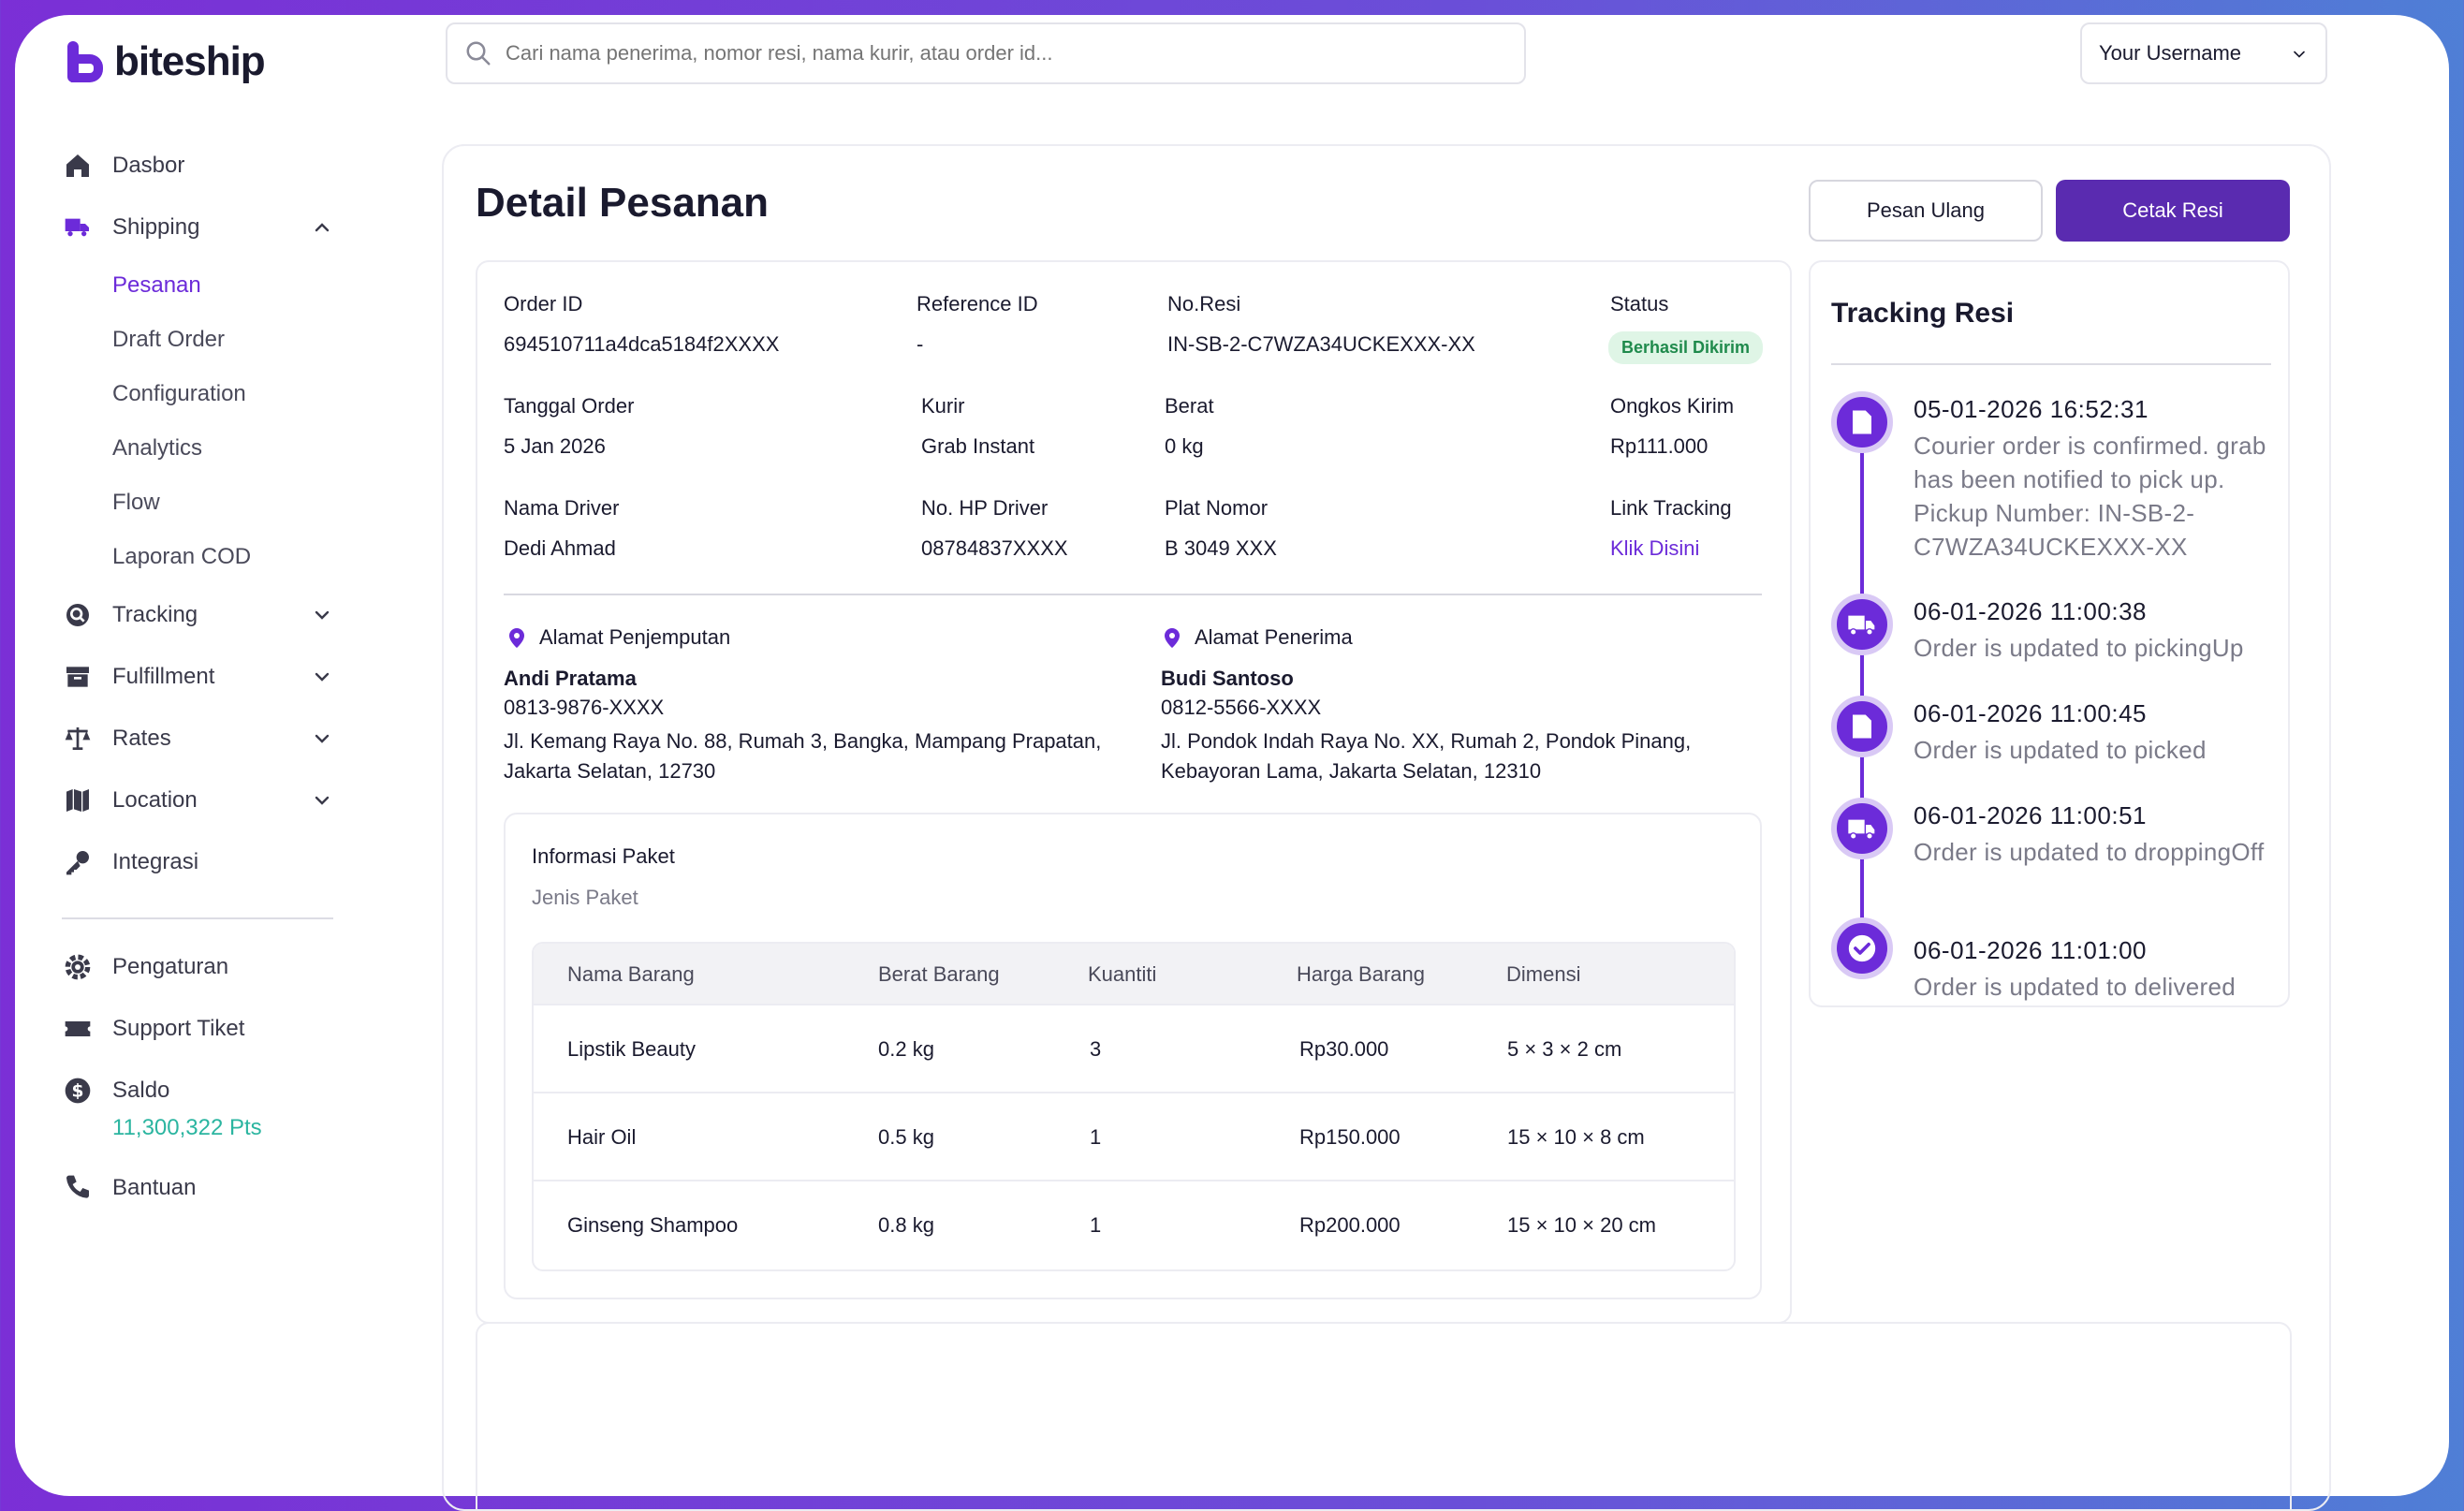  I want to click on sidebar-subitem-draft-order: Draft Order, so click(169, 339).